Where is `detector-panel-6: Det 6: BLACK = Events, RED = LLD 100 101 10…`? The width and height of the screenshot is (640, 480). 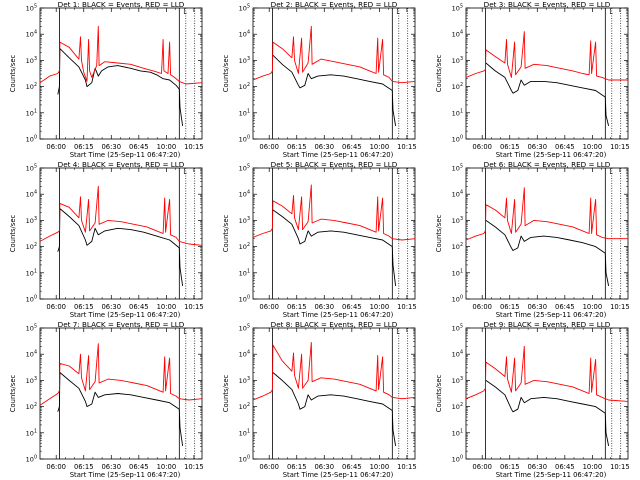 detector-panel-6: Det 6: BLACK = Events, RED = LLD 100 101 10… is located at coordinates (532, 239).